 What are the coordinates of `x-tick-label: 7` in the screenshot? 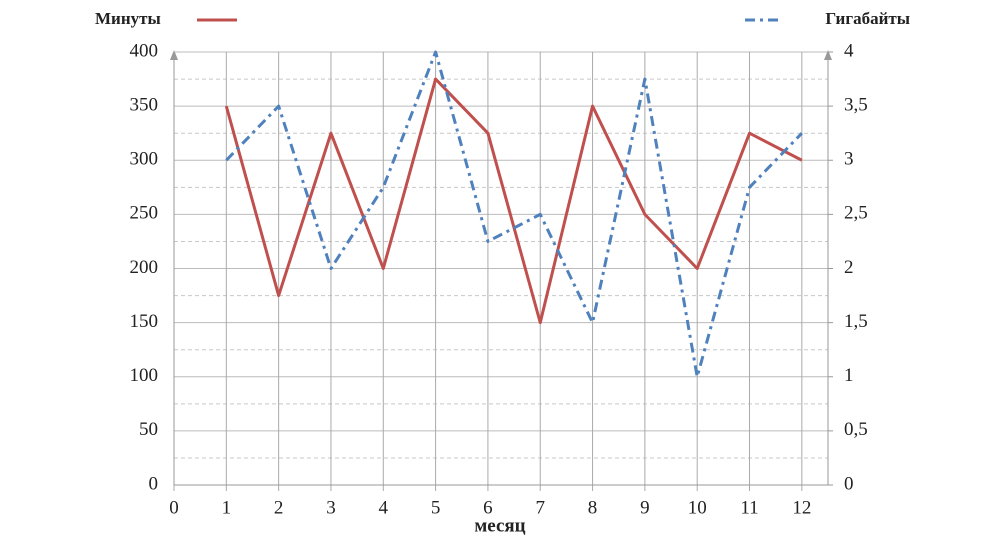 It's located at (540, 507).